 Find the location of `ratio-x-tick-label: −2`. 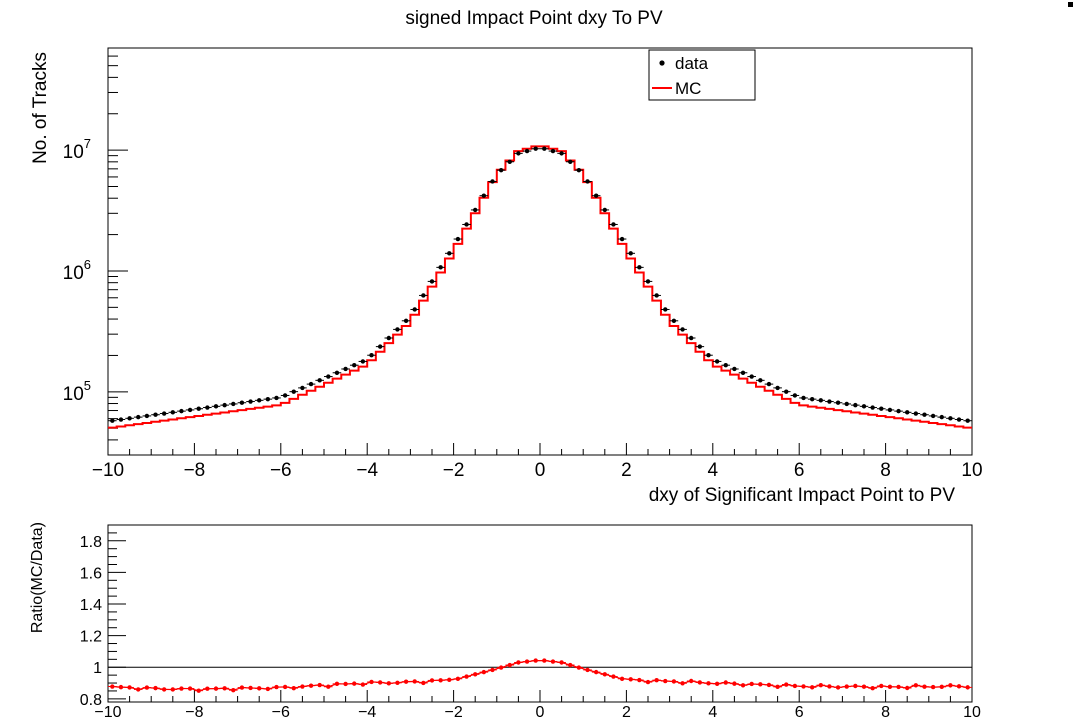

ratio-x-tick-label: −2 is located at coordinates (453, 712).